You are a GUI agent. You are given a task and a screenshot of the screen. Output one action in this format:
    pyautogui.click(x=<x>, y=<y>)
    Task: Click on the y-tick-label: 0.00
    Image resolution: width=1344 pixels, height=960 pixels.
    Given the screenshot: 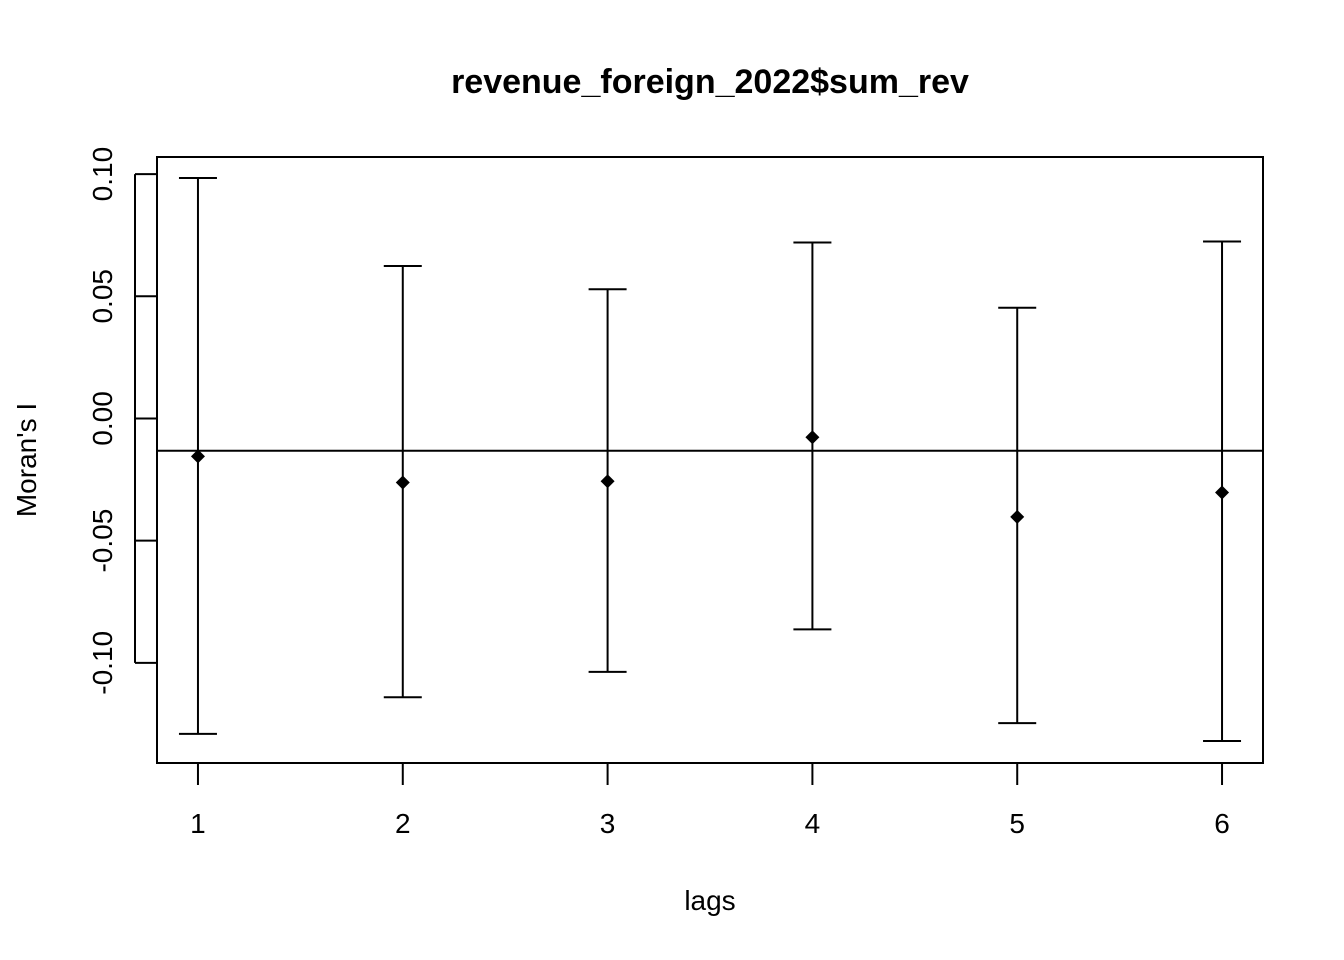 What is the action you would take?
    pyautogui.click(x=102, y=418)
    